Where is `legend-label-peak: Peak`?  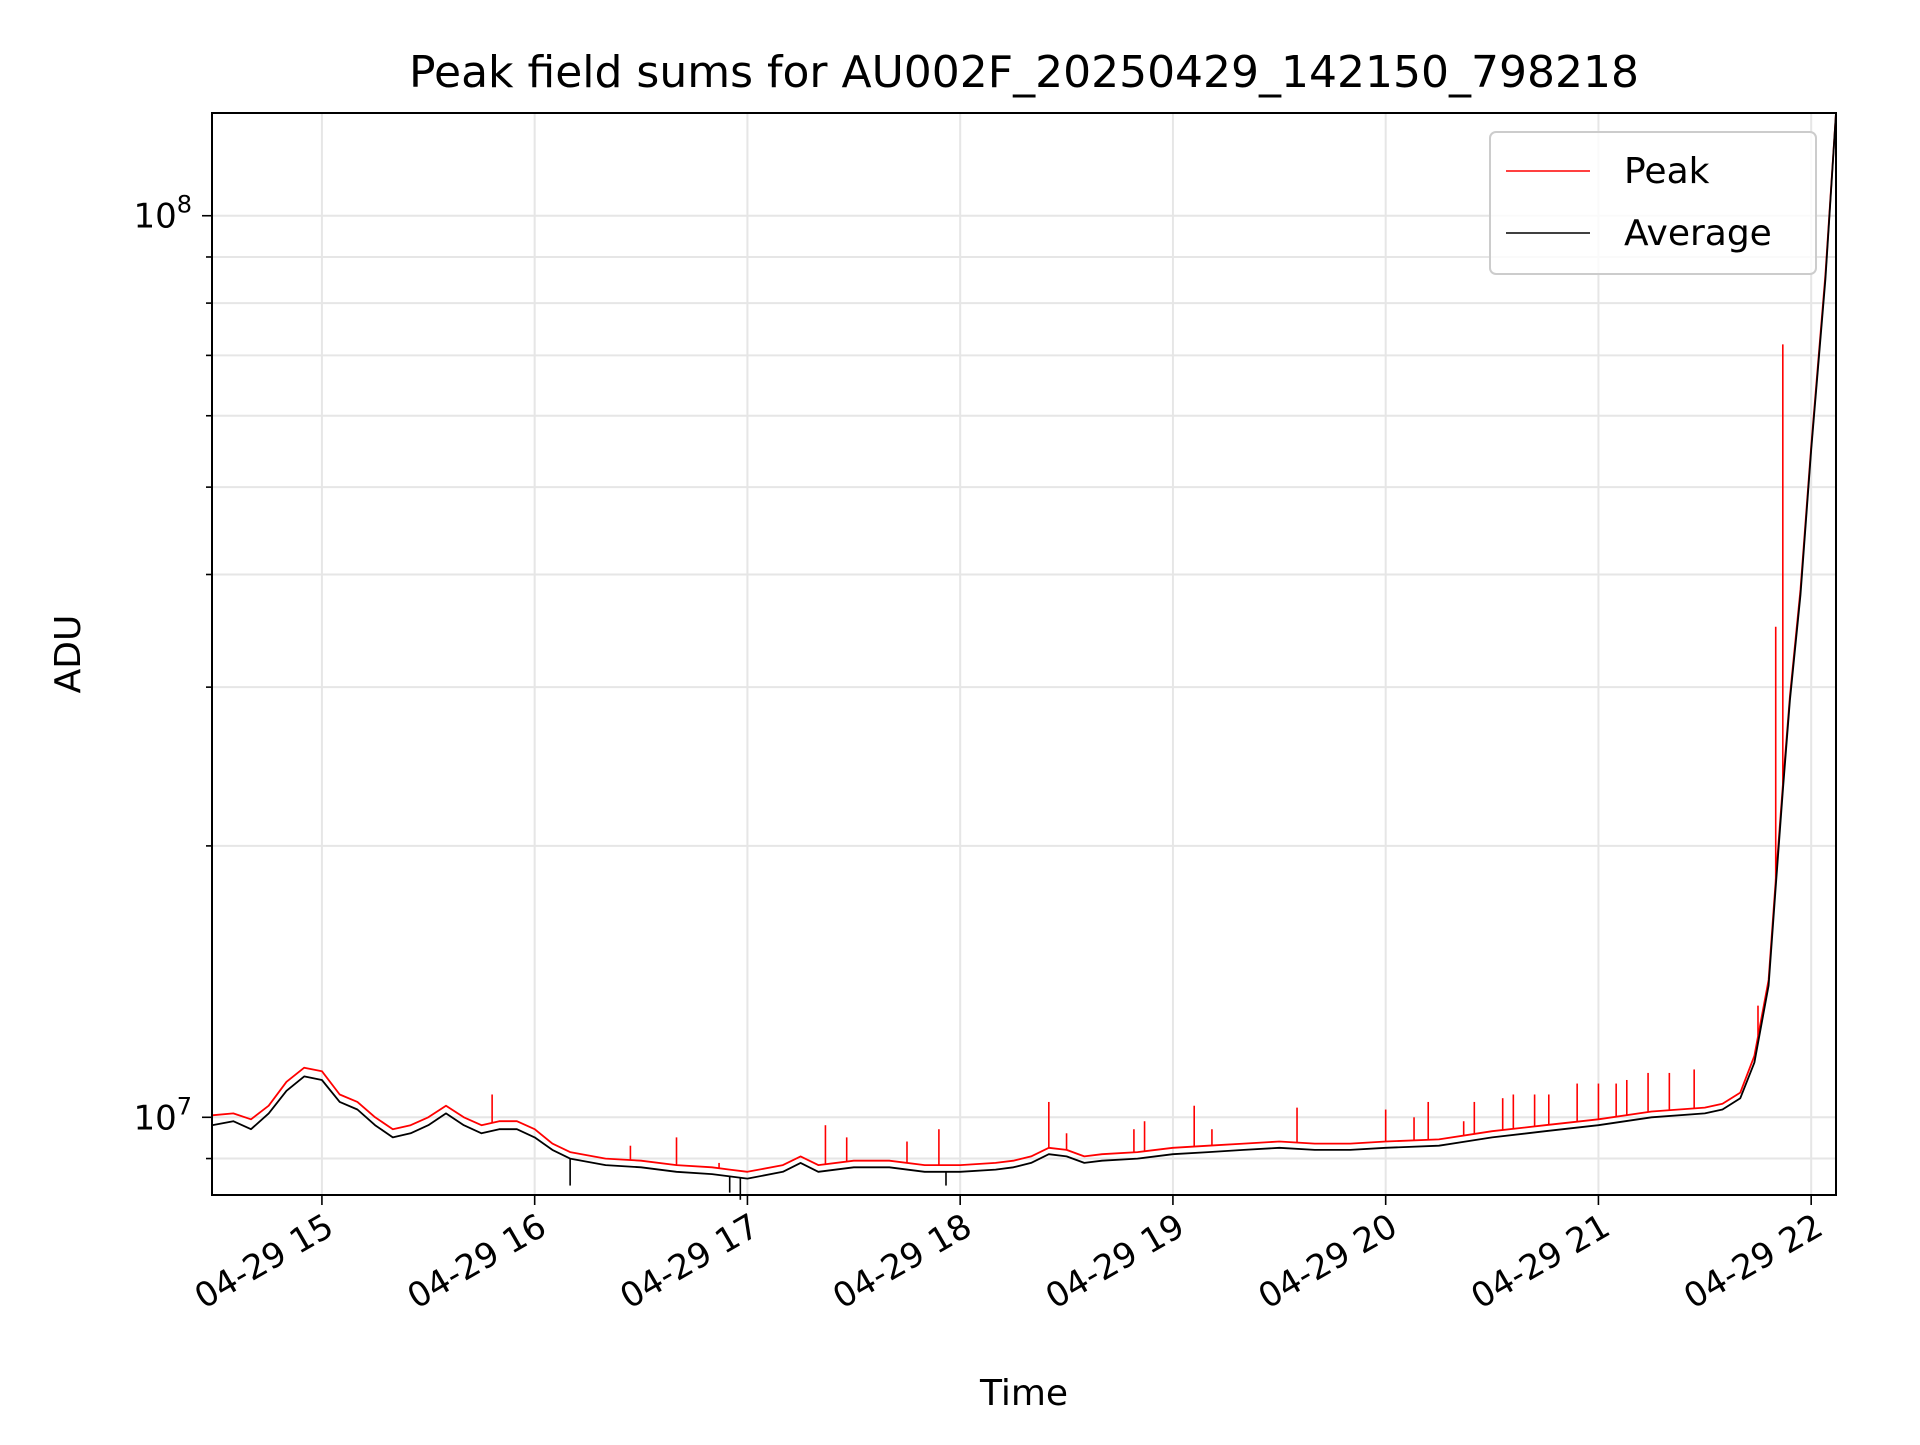 legend-label-peak: Peak is located at coordinates (1667, 171).